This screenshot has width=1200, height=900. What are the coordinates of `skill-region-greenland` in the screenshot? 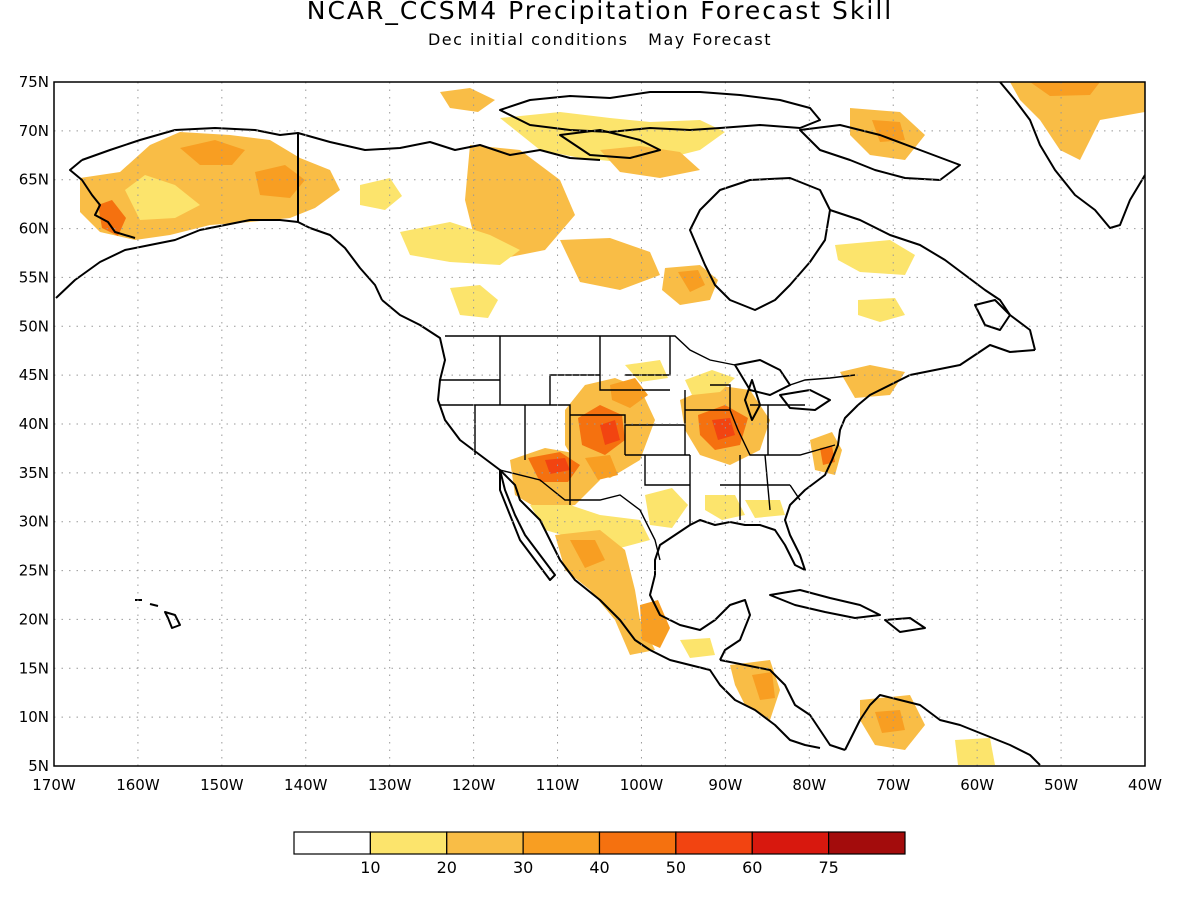 It's located at (1077, 121).